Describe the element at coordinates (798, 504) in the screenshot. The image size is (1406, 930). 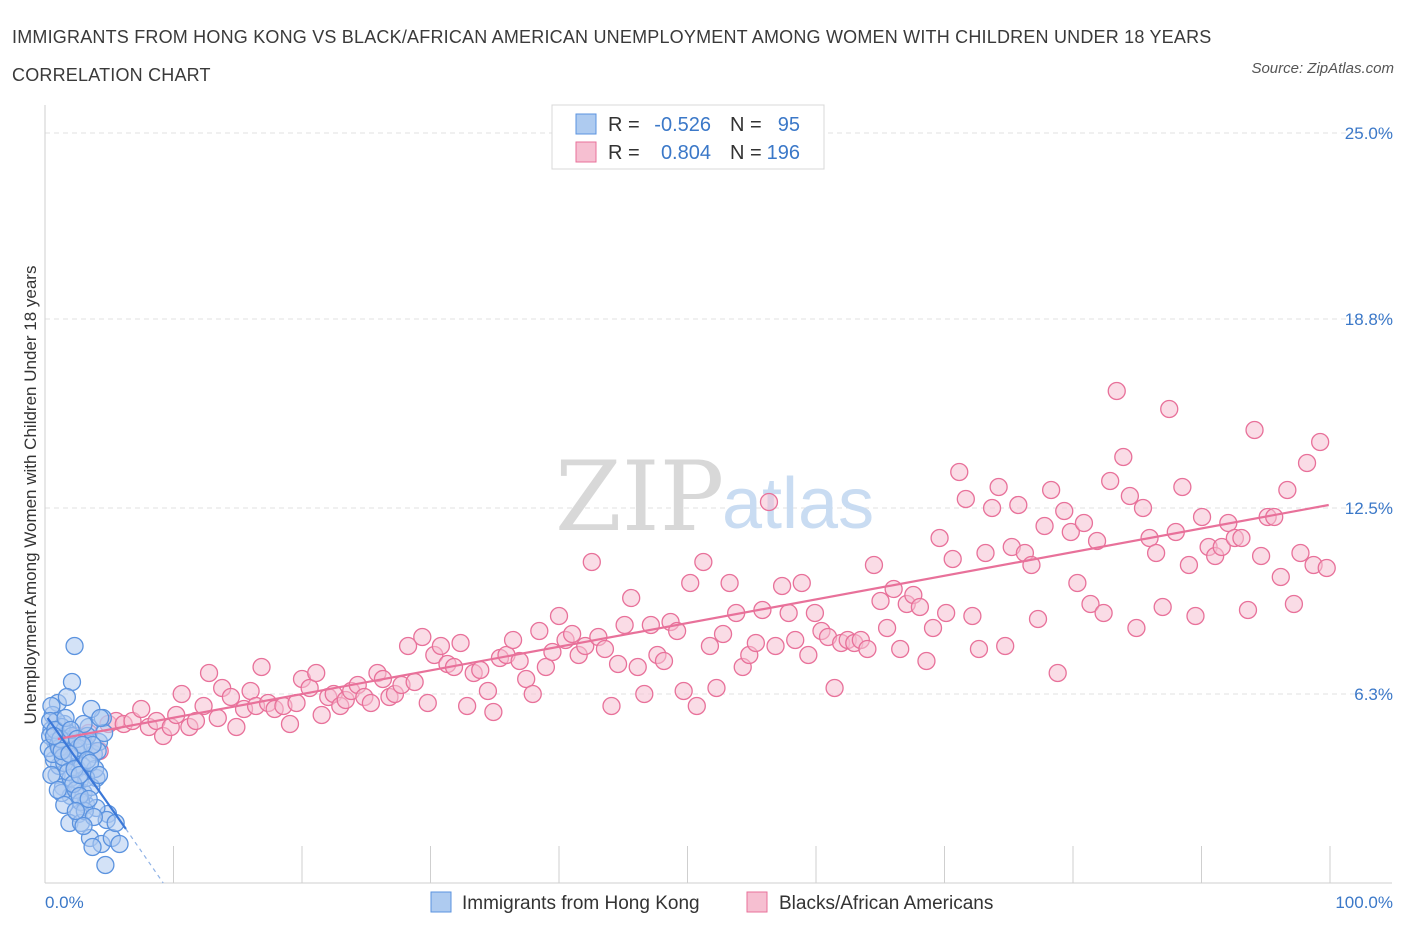
I see `watermark-atlas: atlas` at that location.